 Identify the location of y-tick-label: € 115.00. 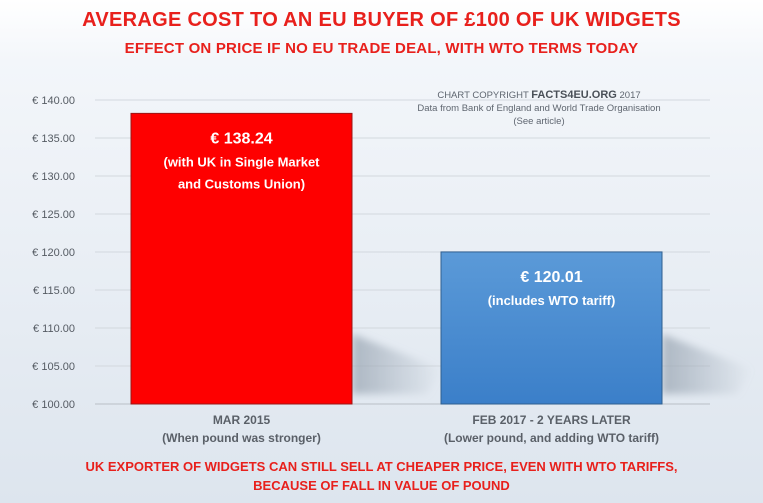
(54, 291).